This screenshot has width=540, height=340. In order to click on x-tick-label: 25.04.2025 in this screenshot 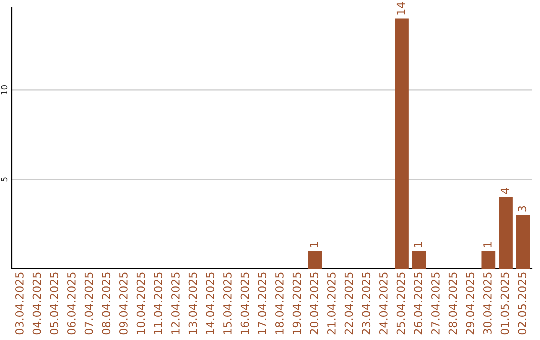, I will do `click(401, 303)`.